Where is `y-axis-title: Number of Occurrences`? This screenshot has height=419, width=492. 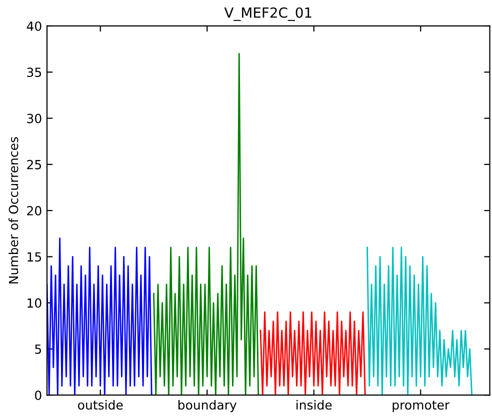
y-axis-title: Number of Occurrences is located at coordinates (13, 210).